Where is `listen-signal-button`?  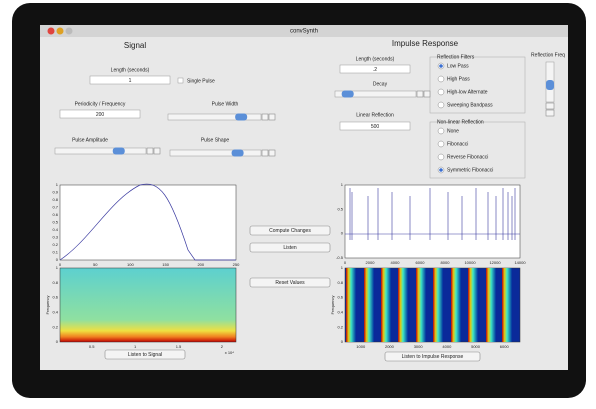
listen-signal-button is located at coordinates (145, 354).